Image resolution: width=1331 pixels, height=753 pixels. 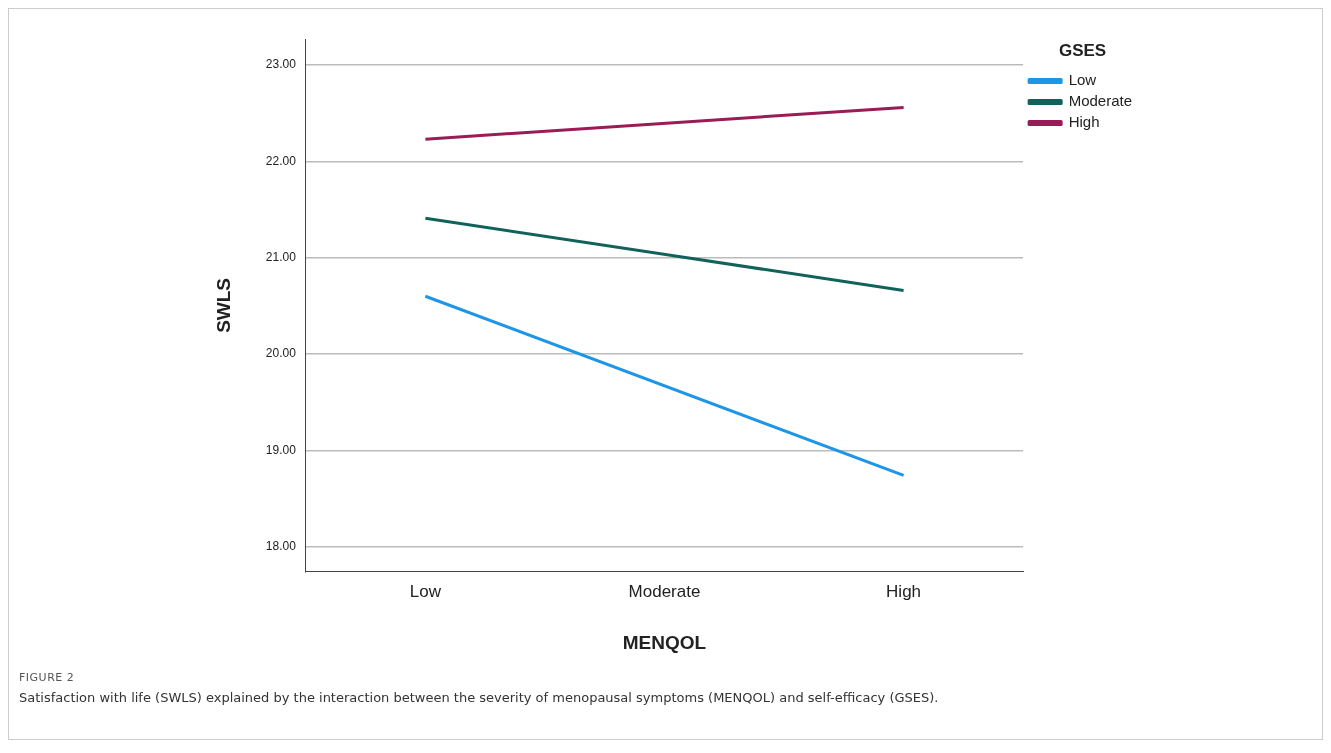 What do you see at coordinates (281, 449) in the screenshot?
I see `y-tick-label: 19.00` at bounding box center [281, 449].